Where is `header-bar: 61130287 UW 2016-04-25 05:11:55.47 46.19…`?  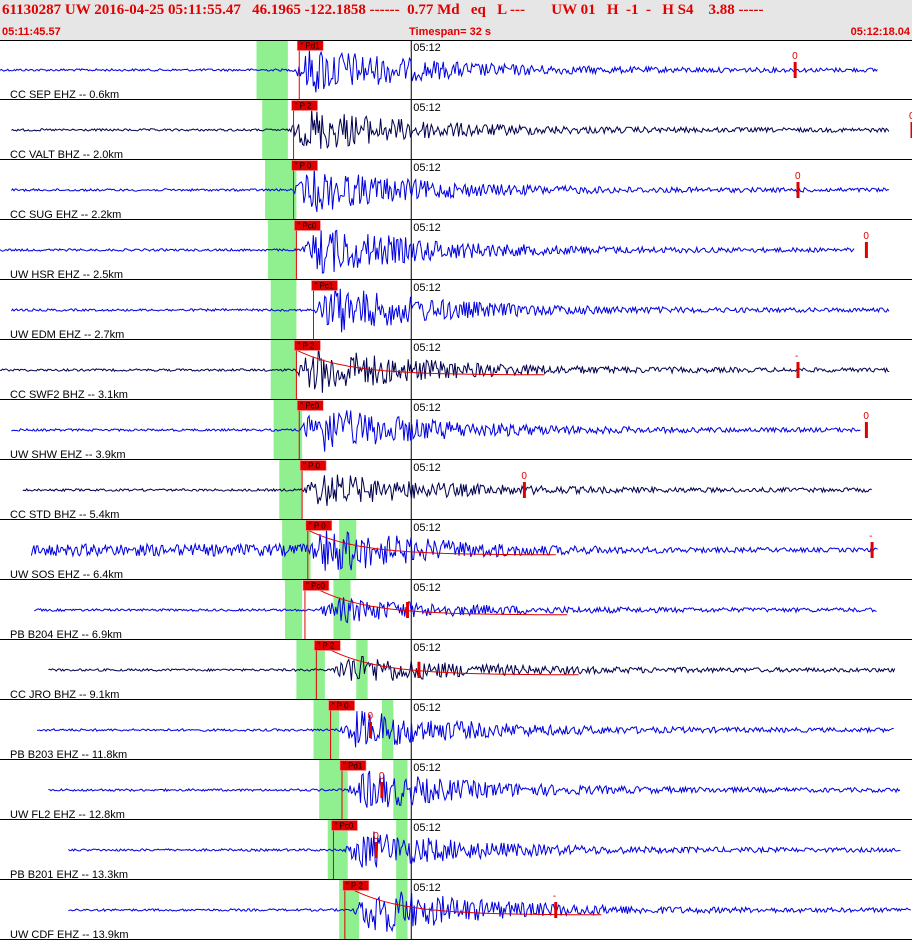 header-bar: 61130287 UW 2016-04-25 05:11:55.47 46.19… is located at coordinates (456, 20).